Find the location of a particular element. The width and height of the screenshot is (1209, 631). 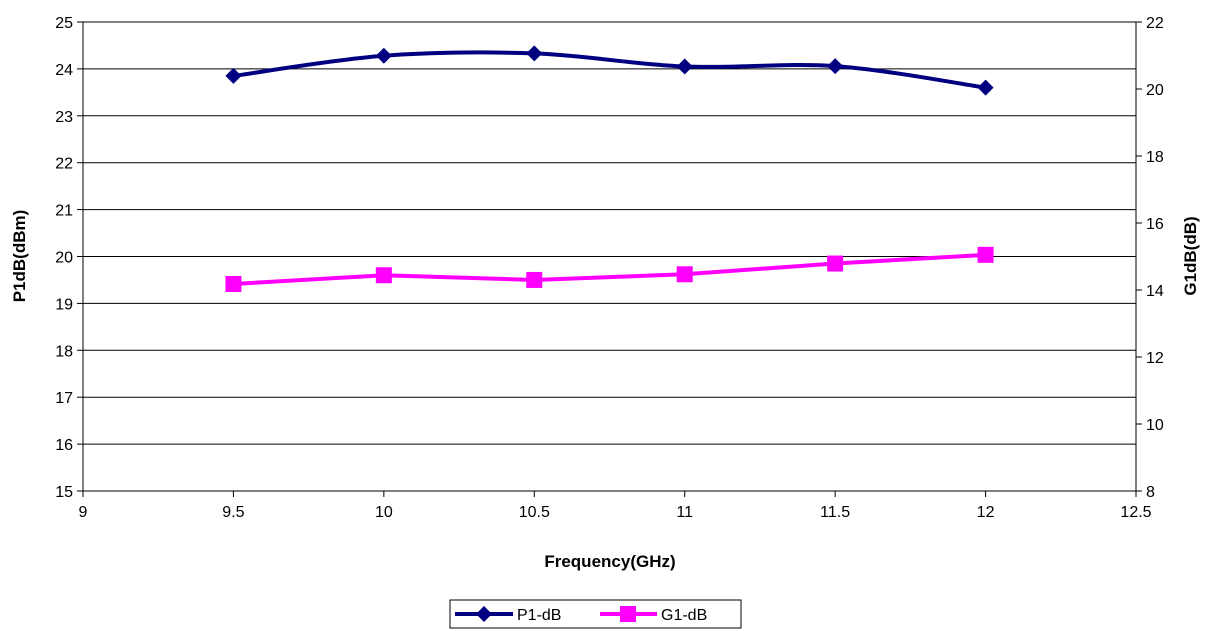

legend-item-g1db: G1-dB is located at coordinates (653, 615).